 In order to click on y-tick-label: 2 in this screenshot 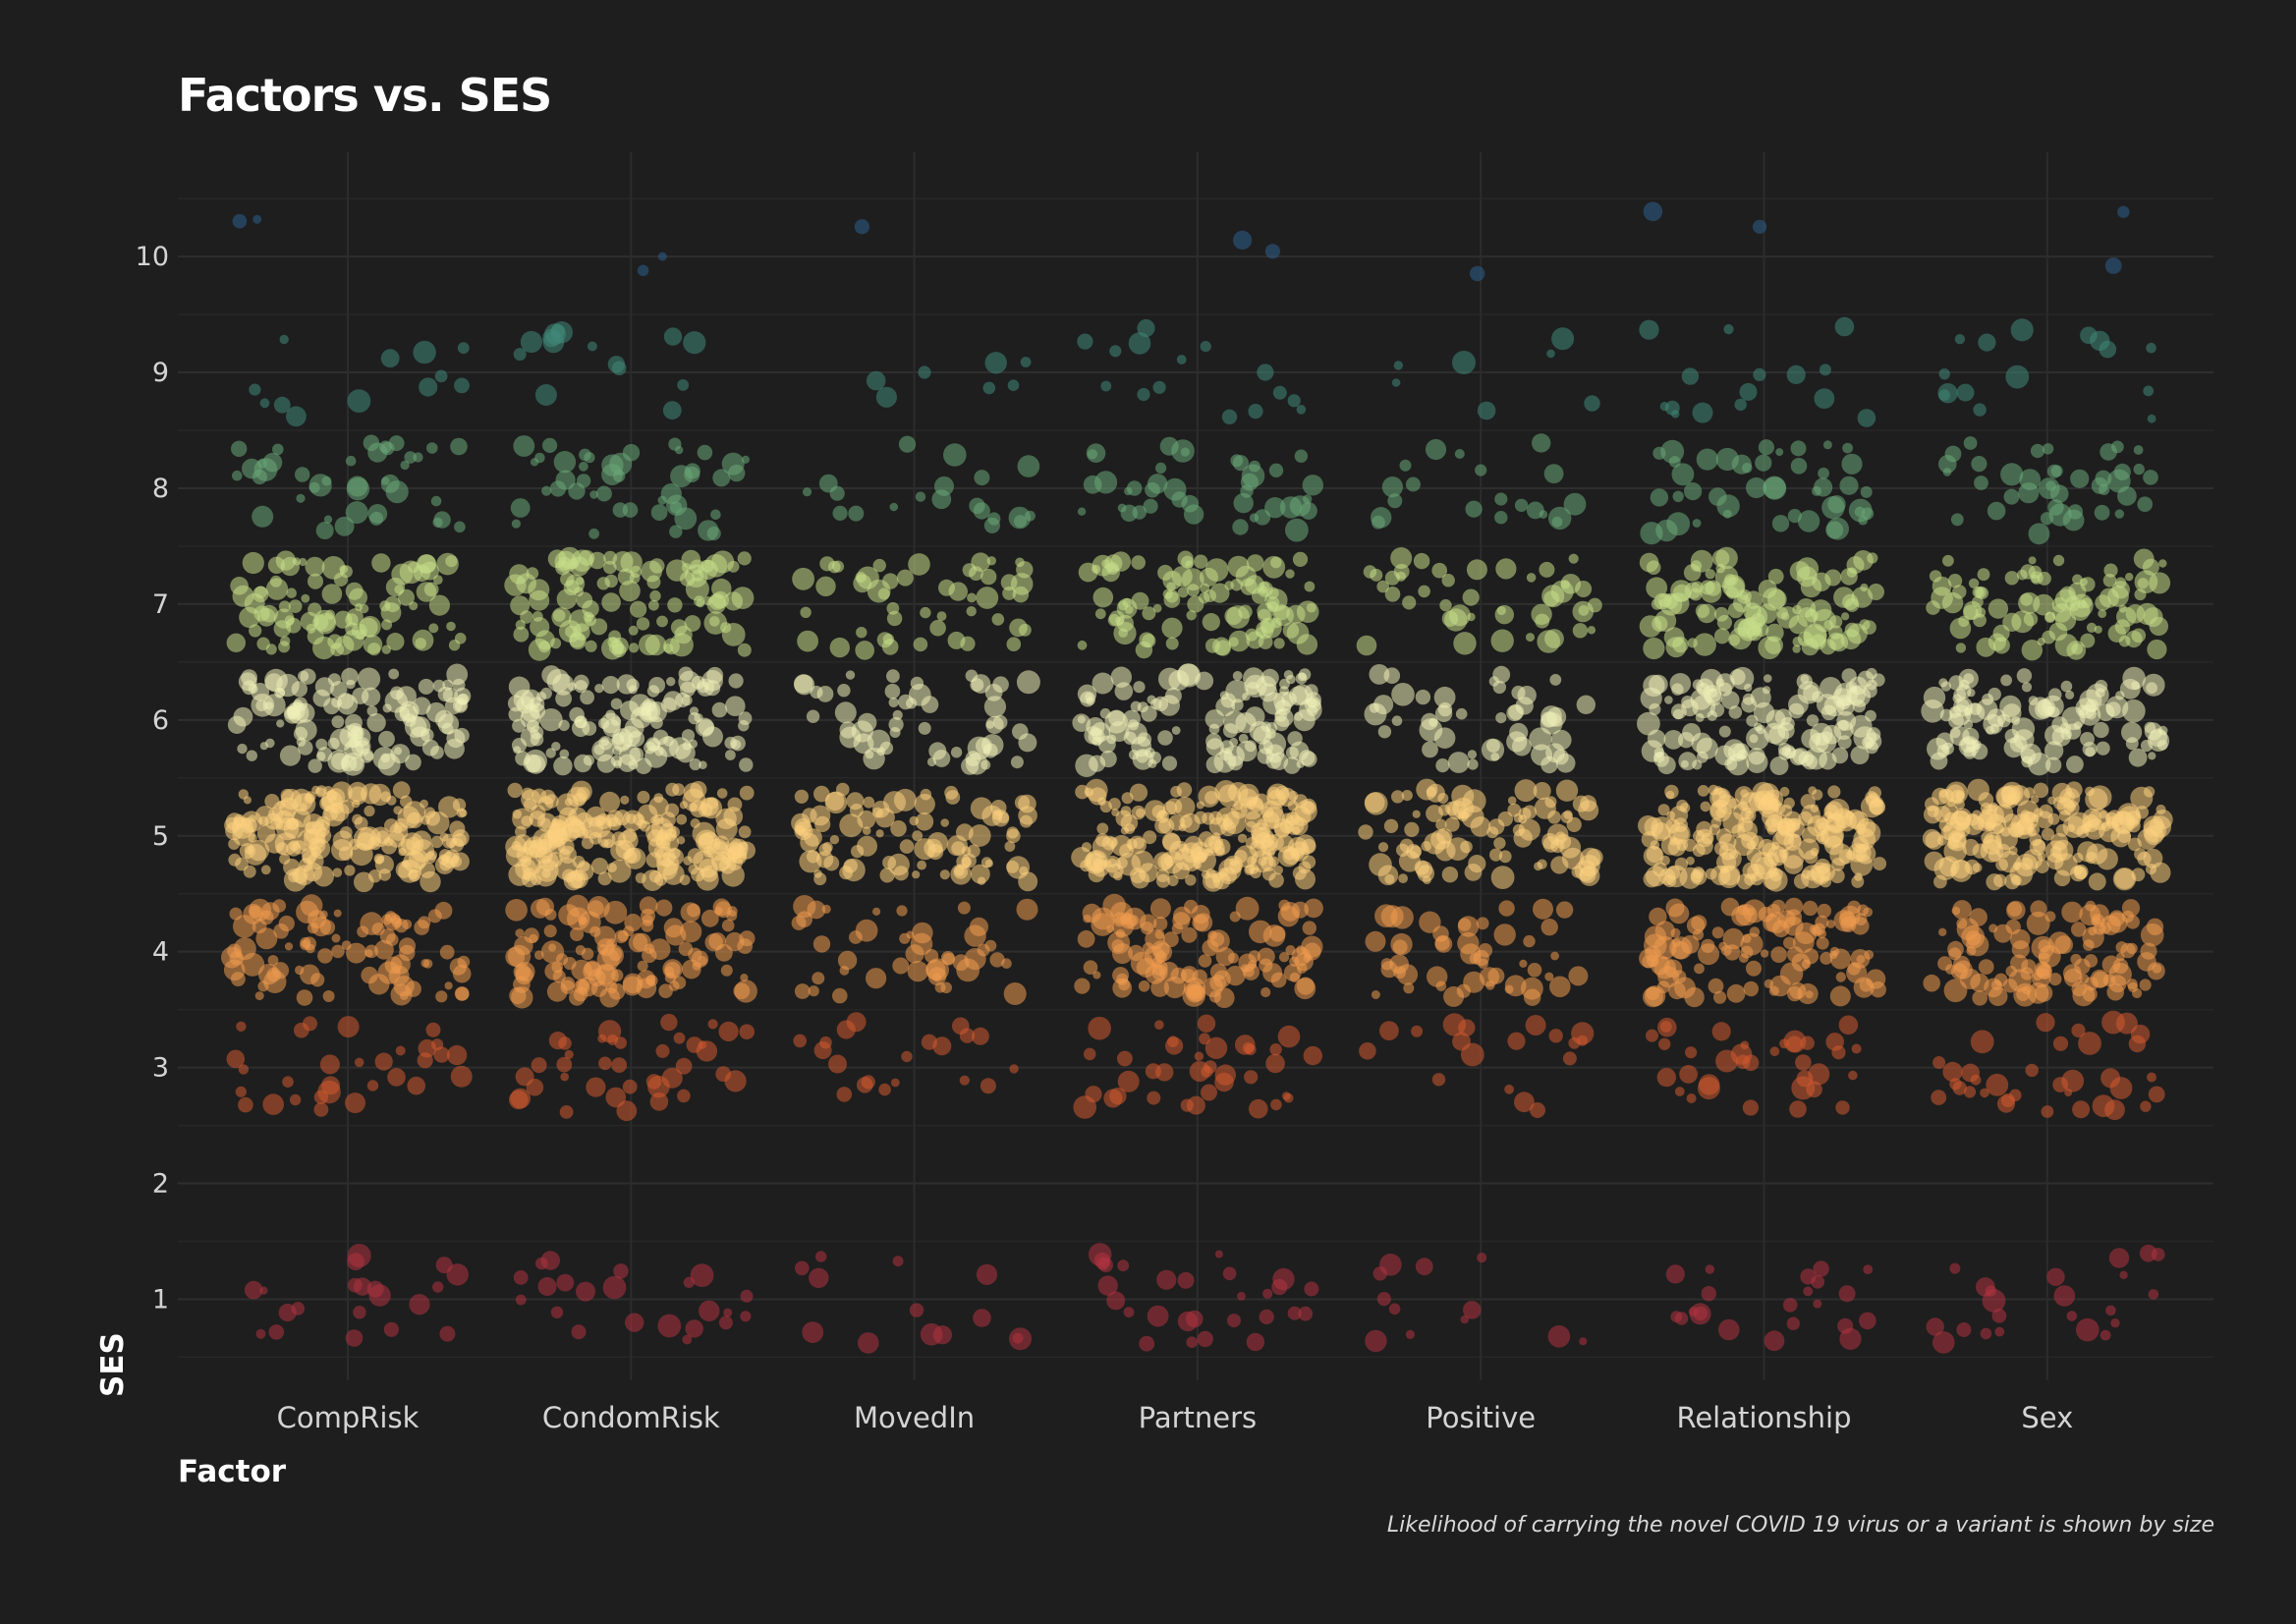, I will do `click(160, 1184)`.